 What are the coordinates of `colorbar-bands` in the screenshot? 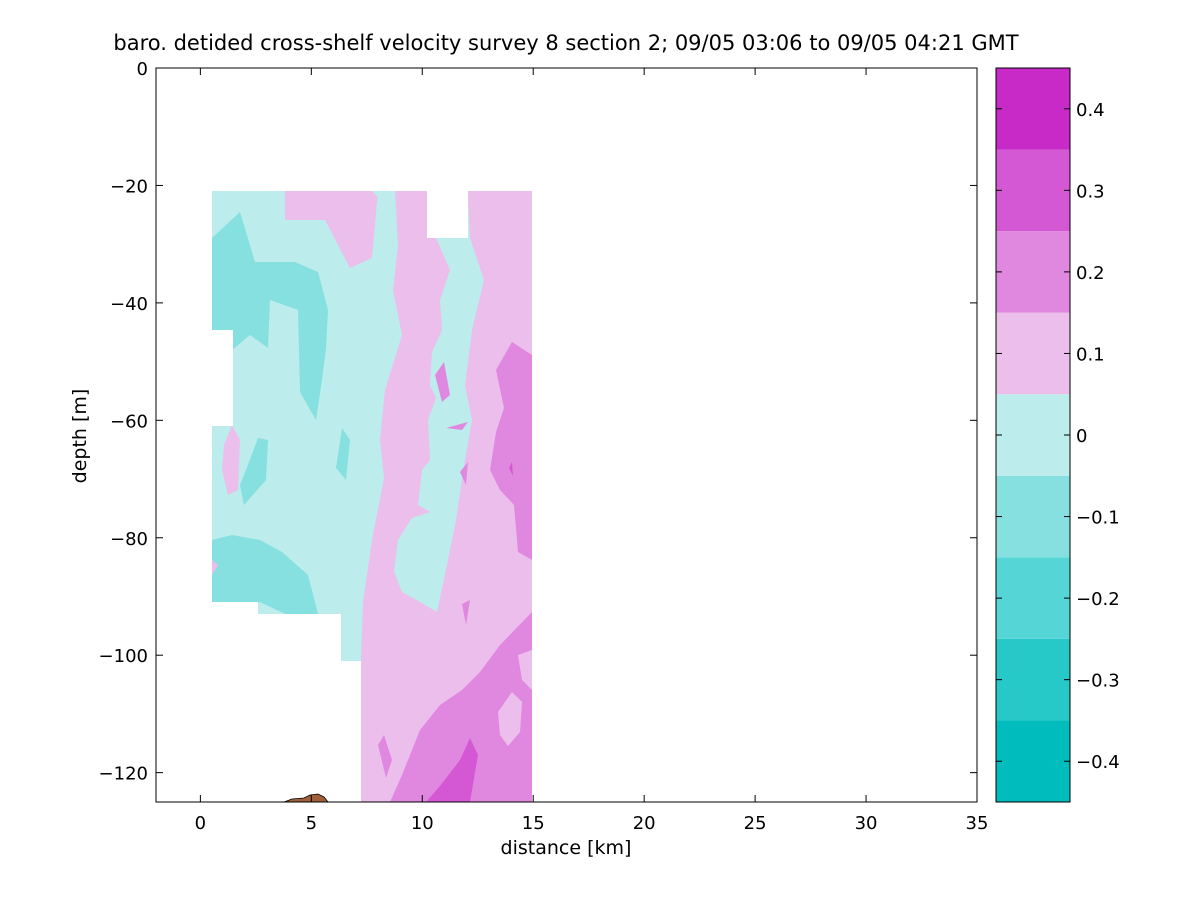 It's located at (1033, 435).